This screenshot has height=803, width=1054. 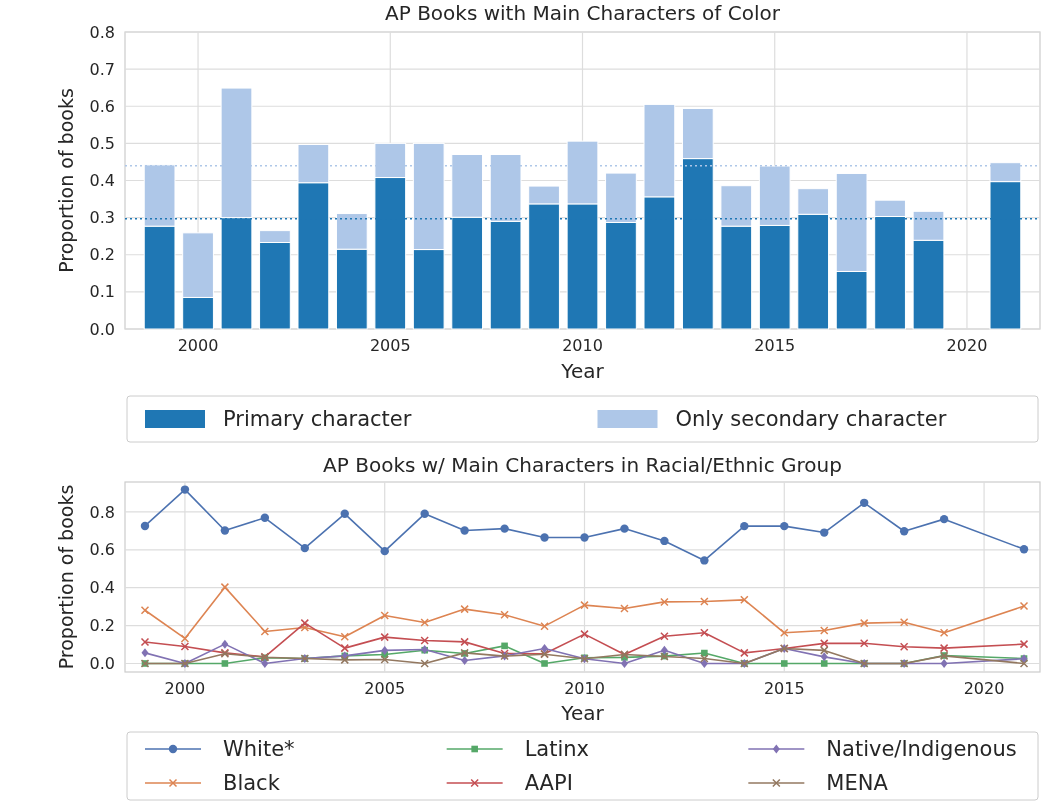 What do you see at coordinates (921, 749) in the screenshot?
I see `legend-label: Native/Indigenous` at bounding box center [921, 749].